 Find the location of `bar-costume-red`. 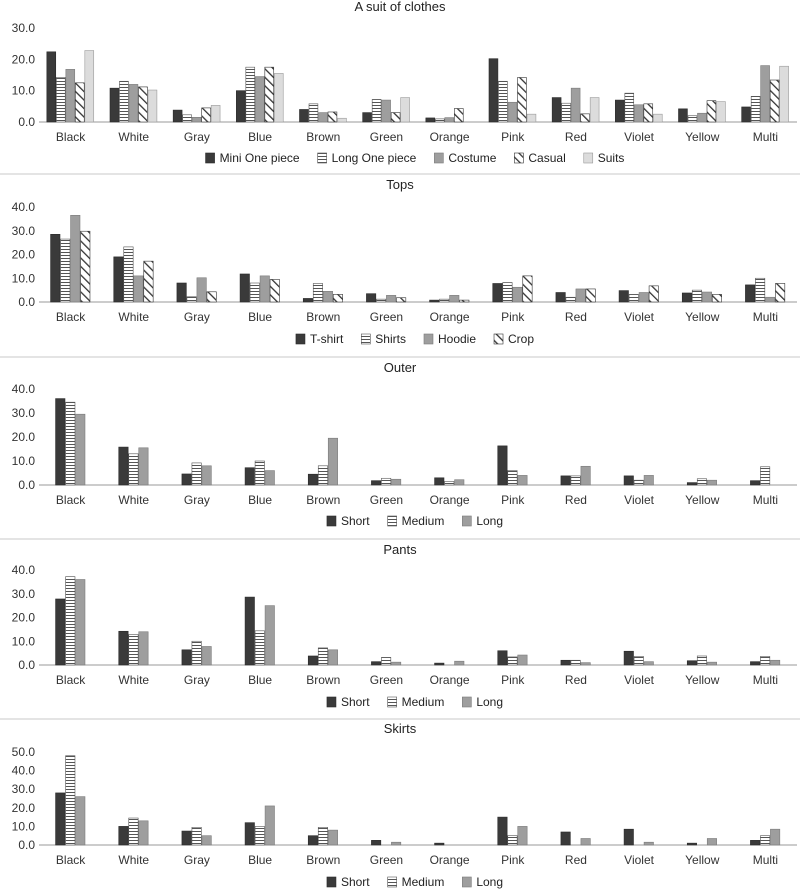

bar-costume-red is located at coordinates (575, 105).